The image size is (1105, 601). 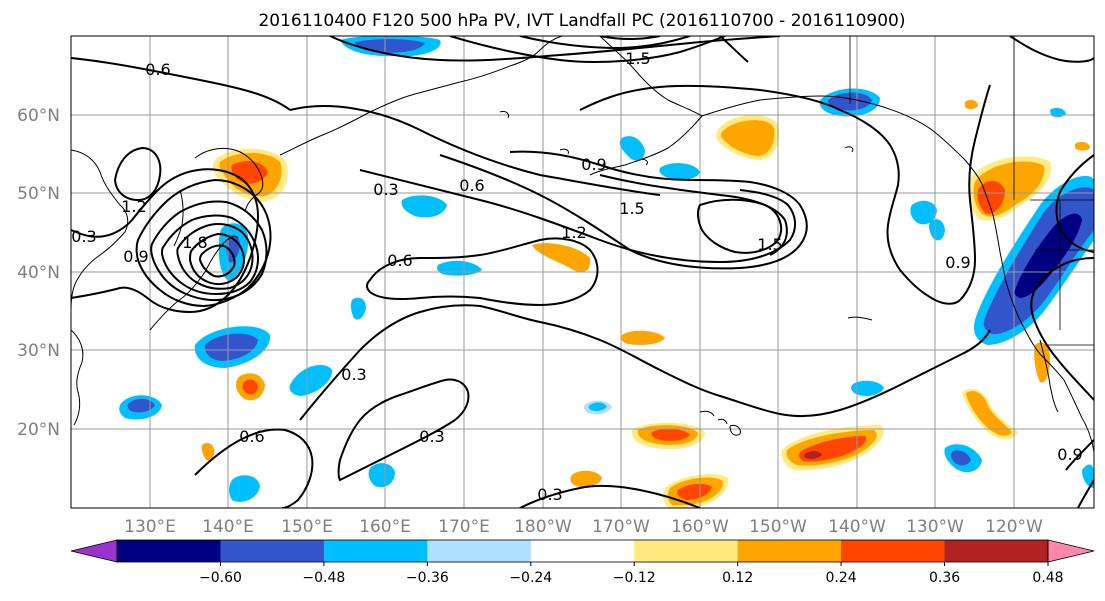 What do you see at coordinates (216, 259) in the screenshot?
I see `contour-1.8-cyclone` at bounding box center [216, 259].